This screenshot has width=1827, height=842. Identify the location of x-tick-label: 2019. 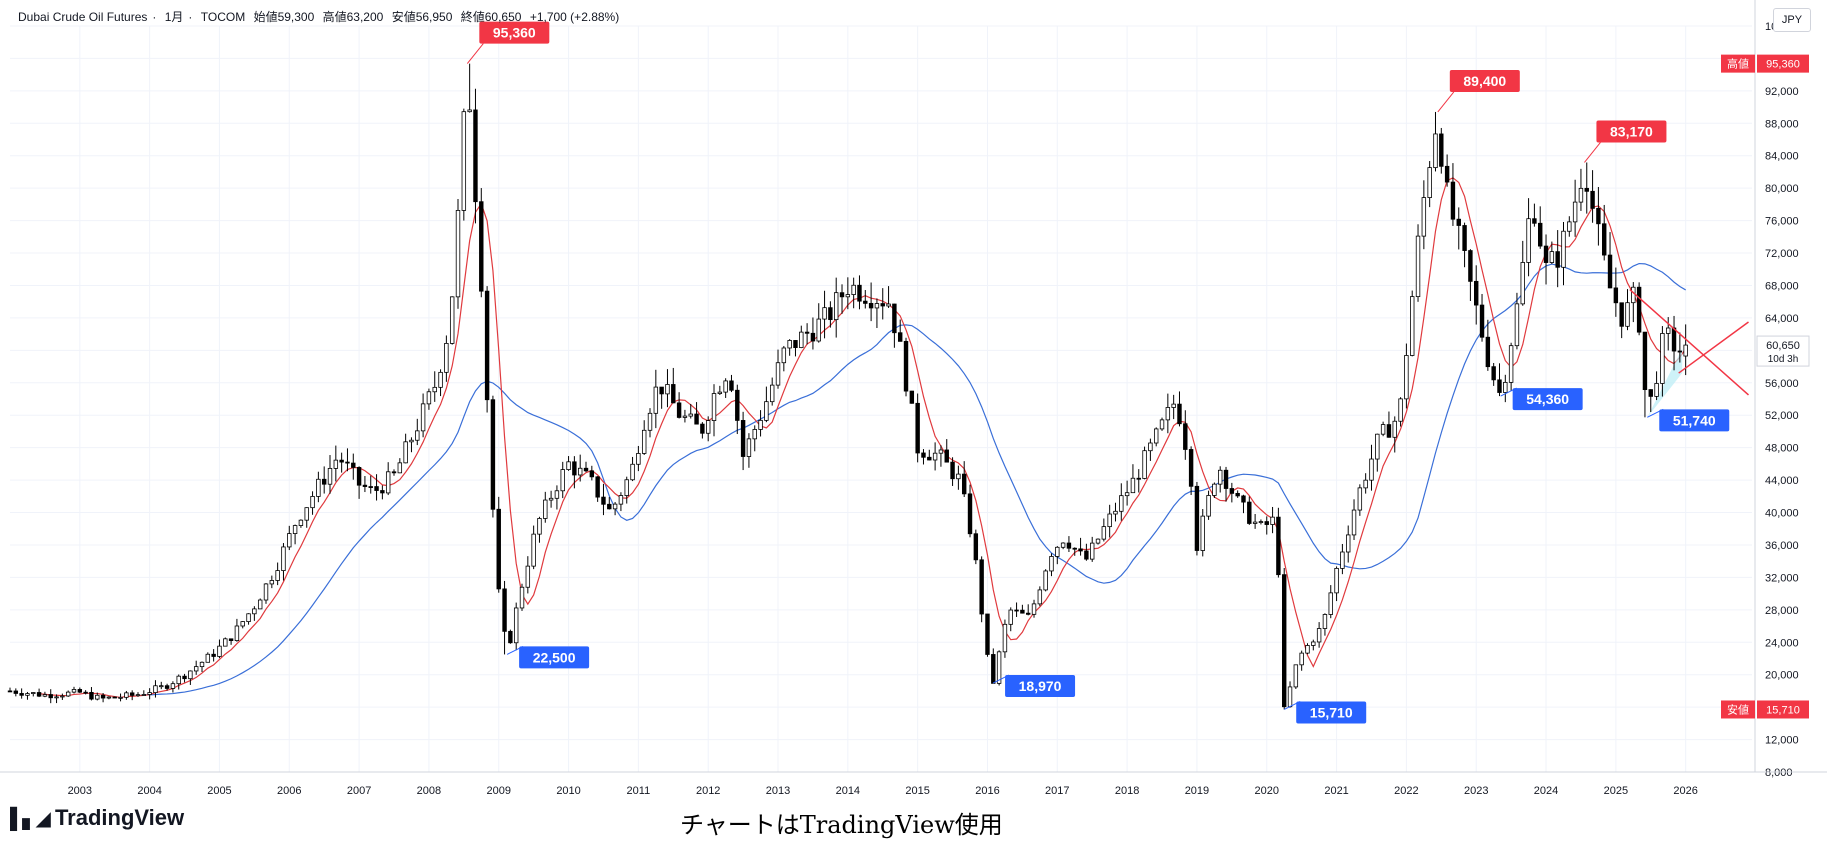
(1197, 791).